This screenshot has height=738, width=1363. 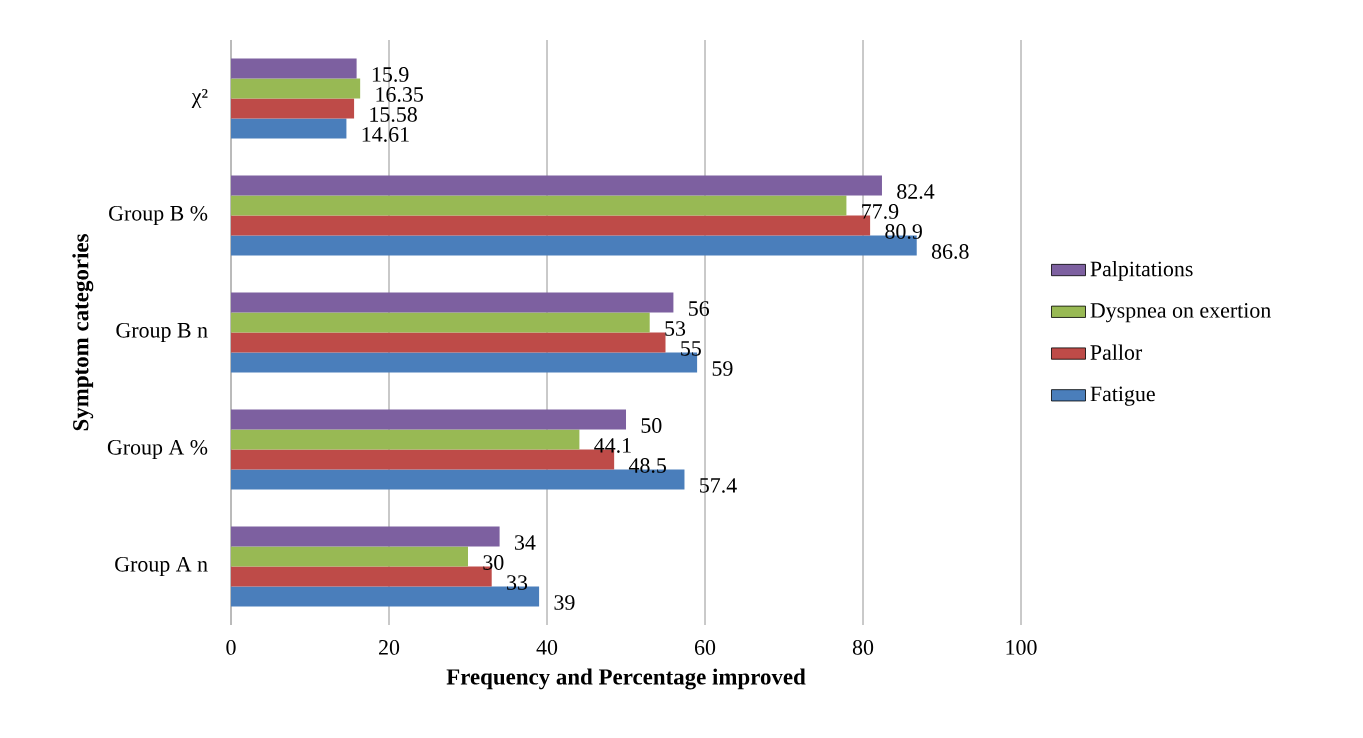 What do you see at coordinates (612, 445) in the screenshot?
I see `data-label: 44.1` at bounding box center [612, 445].